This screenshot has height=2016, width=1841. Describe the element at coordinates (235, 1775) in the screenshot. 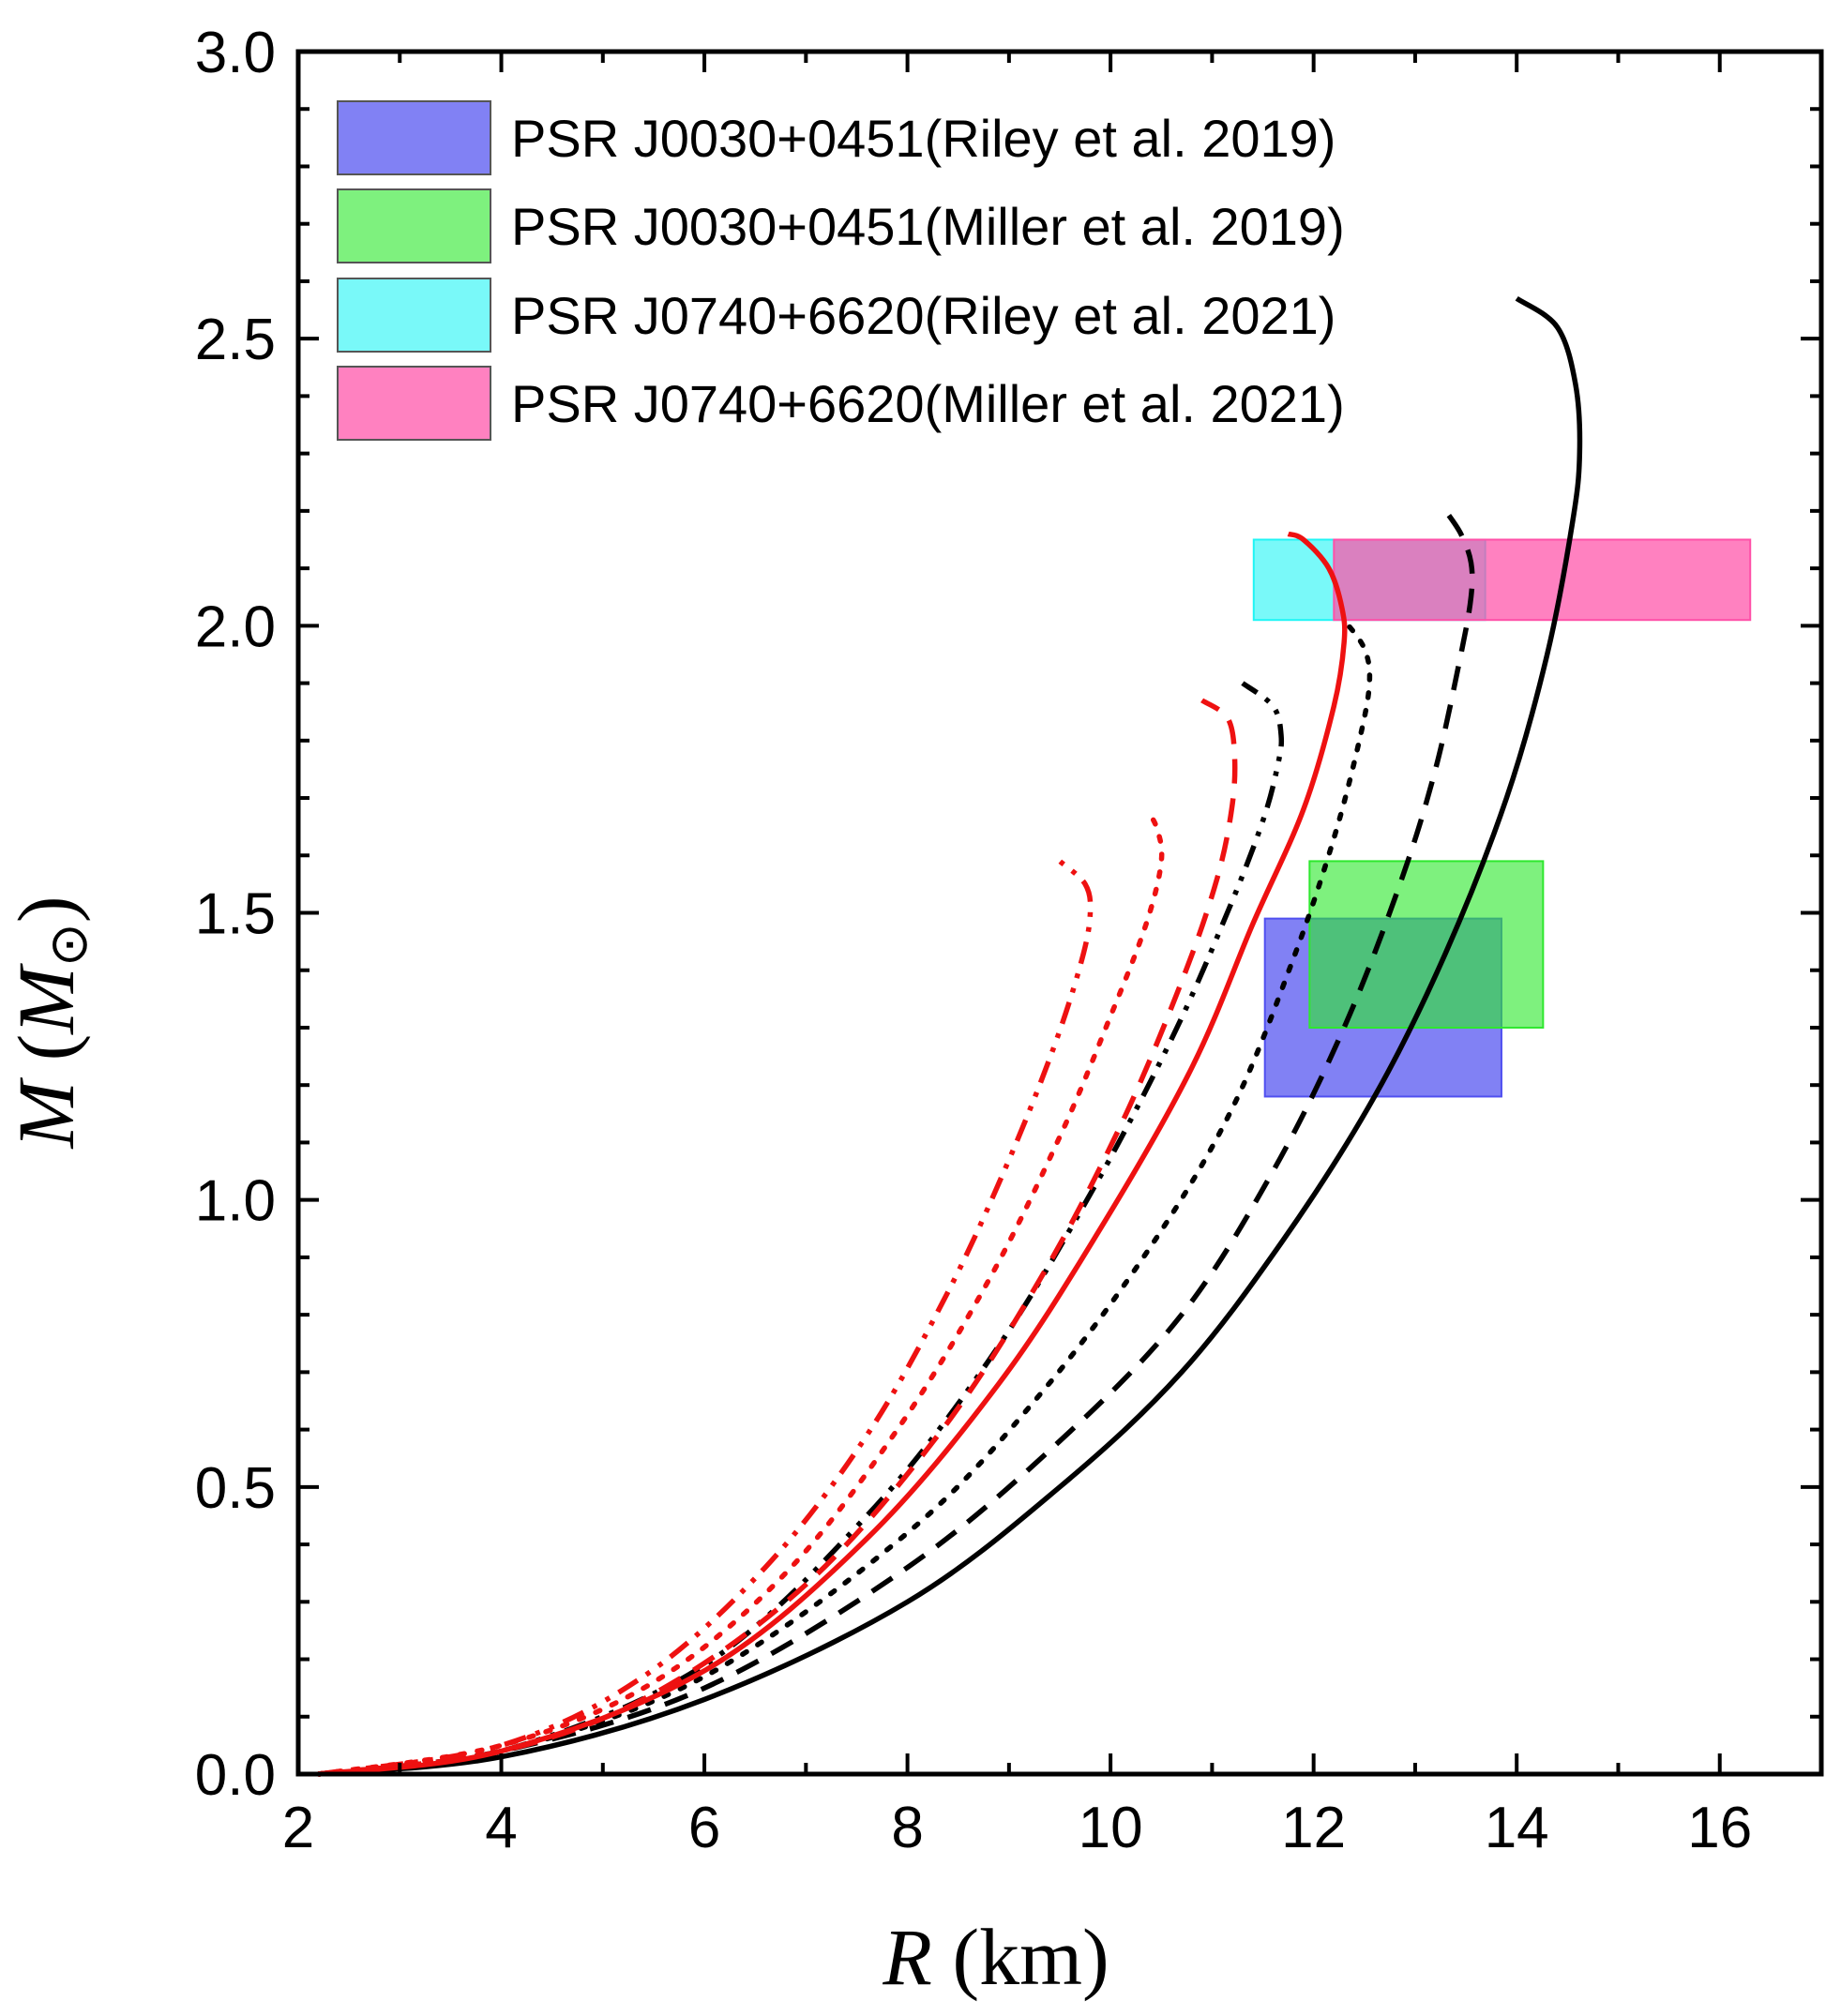

I see `y-tick-label: 0.0` at that location.